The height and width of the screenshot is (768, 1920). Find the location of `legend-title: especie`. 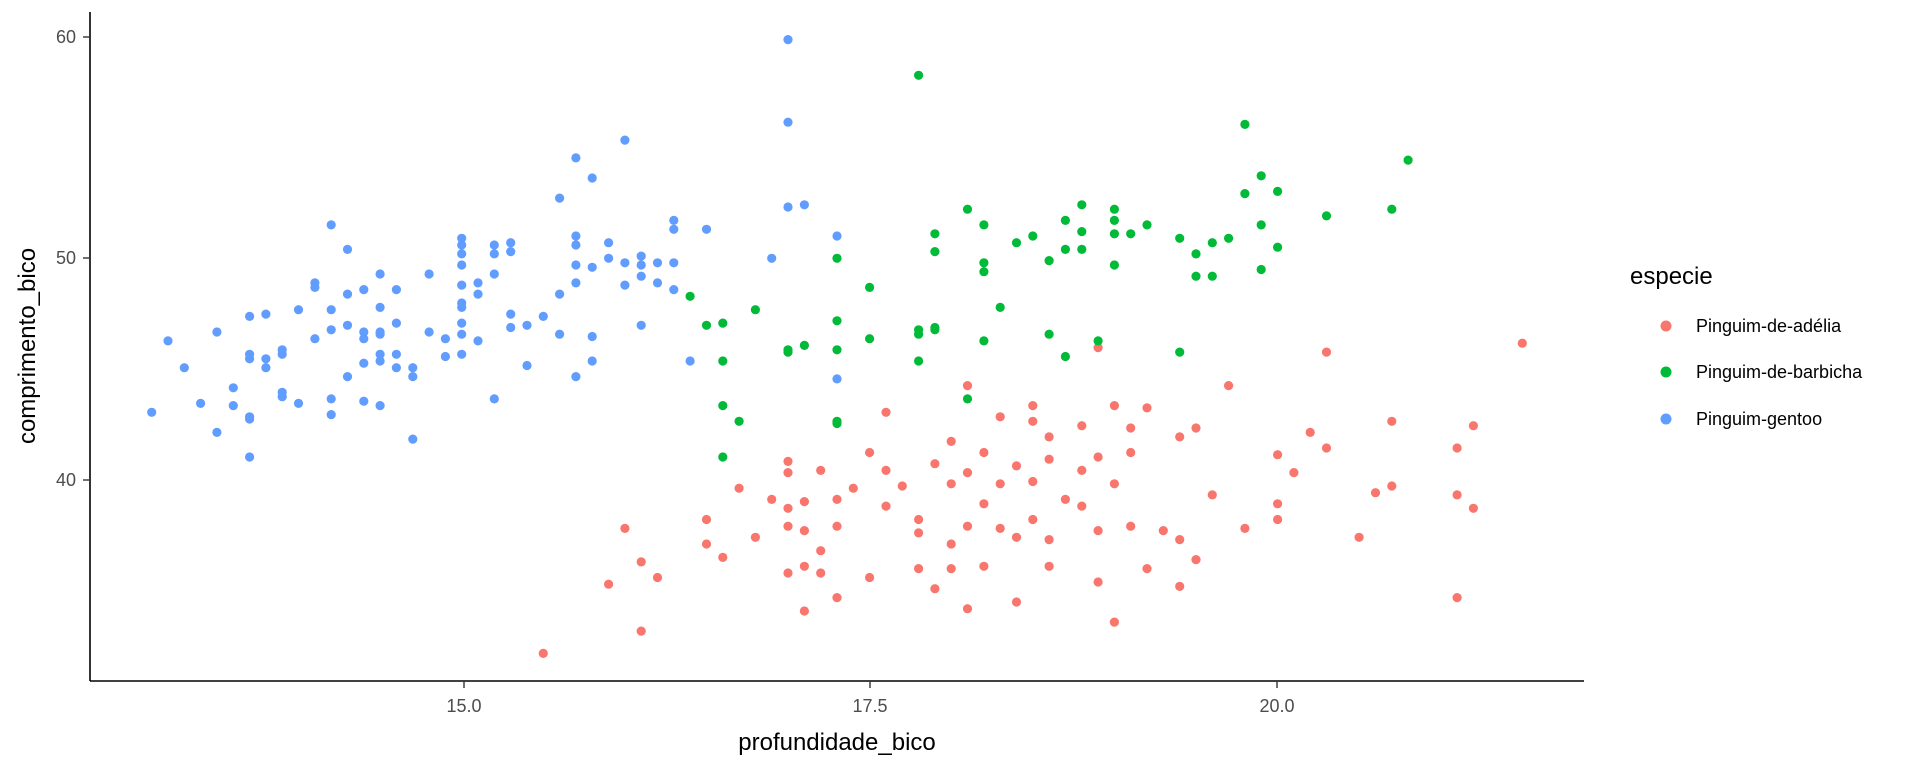

legend-title: especie is located at coordinates (1671, 276).